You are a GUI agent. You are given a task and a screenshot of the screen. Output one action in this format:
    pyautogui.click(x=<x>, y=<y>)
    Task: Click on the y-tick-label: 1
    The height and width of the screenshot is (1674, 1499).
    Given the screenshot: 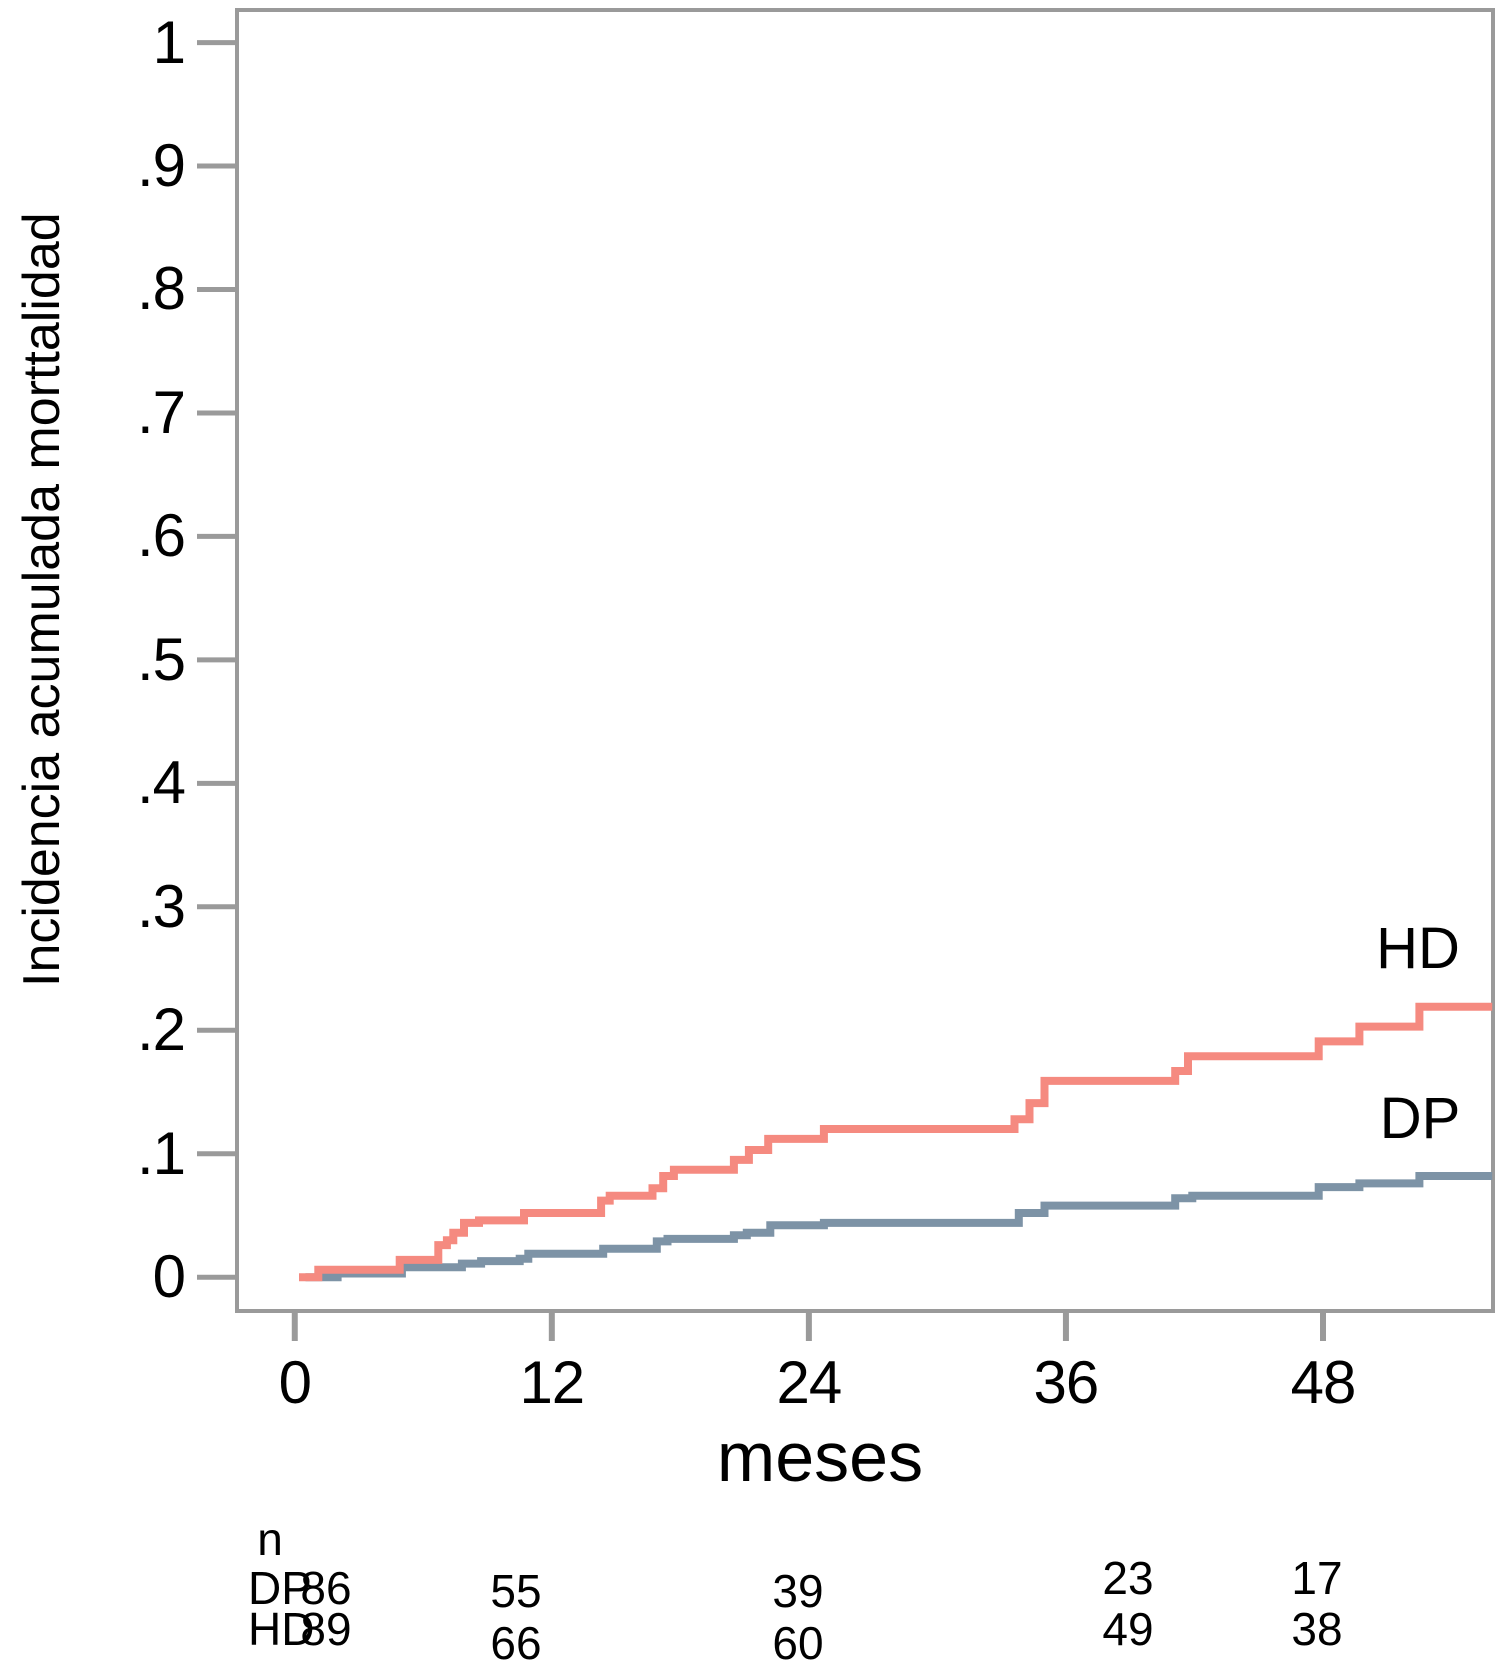 What is the action you would take?
    pyautogui.click(x=169, y=42)
    